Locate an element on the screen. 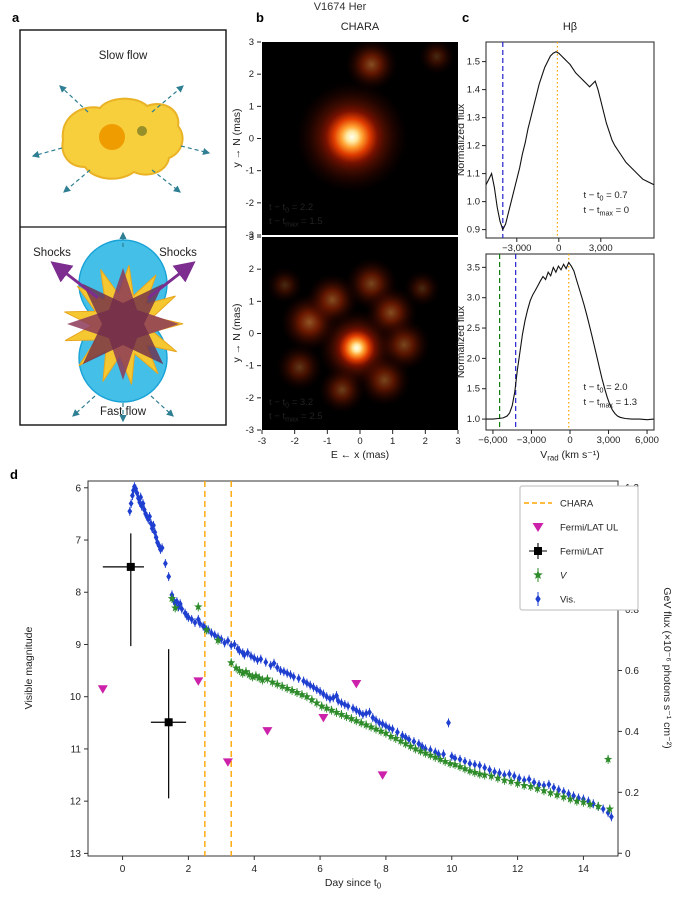 The width and height of the screenshot is (685, 899). panel-c-ylabel-top: Normalized flux is located at coordinates (461, 139).